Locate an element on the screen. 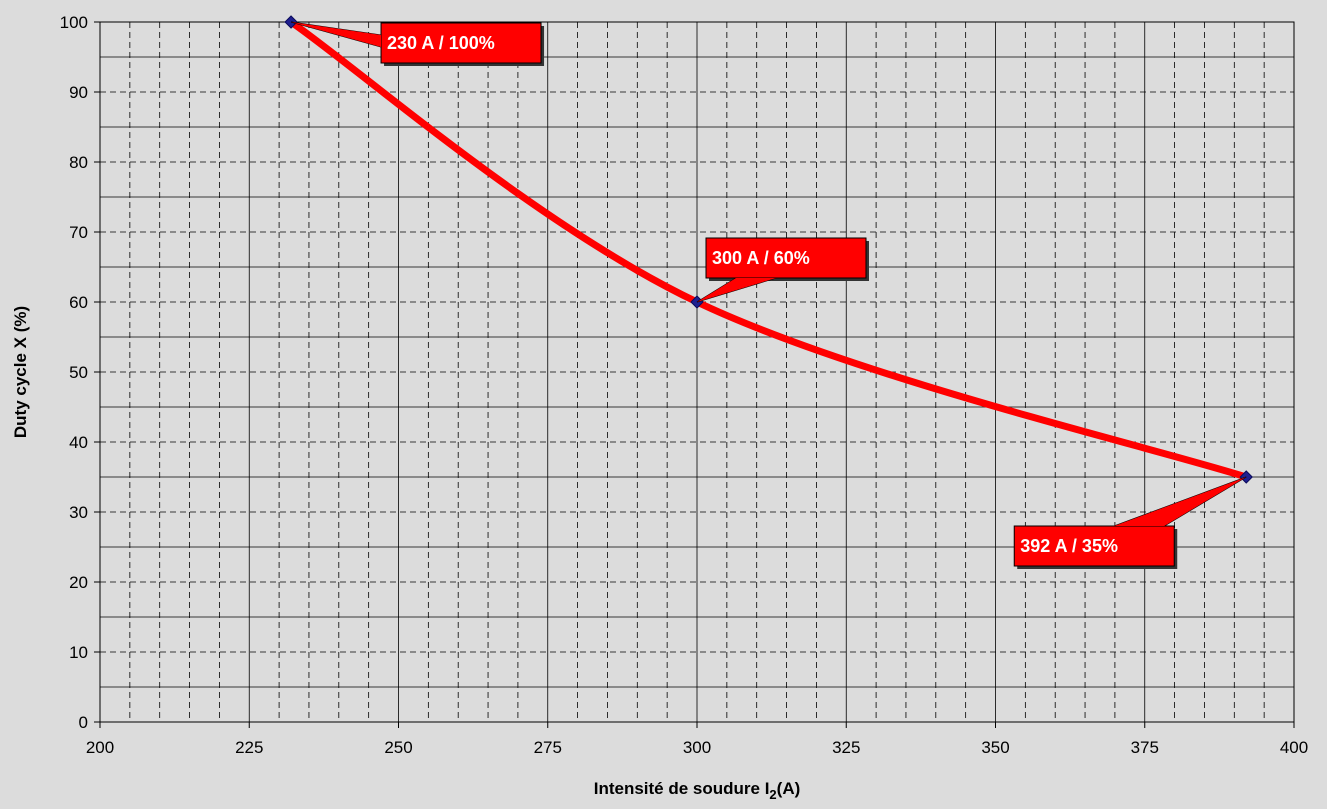  x-tick-label: 225 is located at coordinates (249, 747).